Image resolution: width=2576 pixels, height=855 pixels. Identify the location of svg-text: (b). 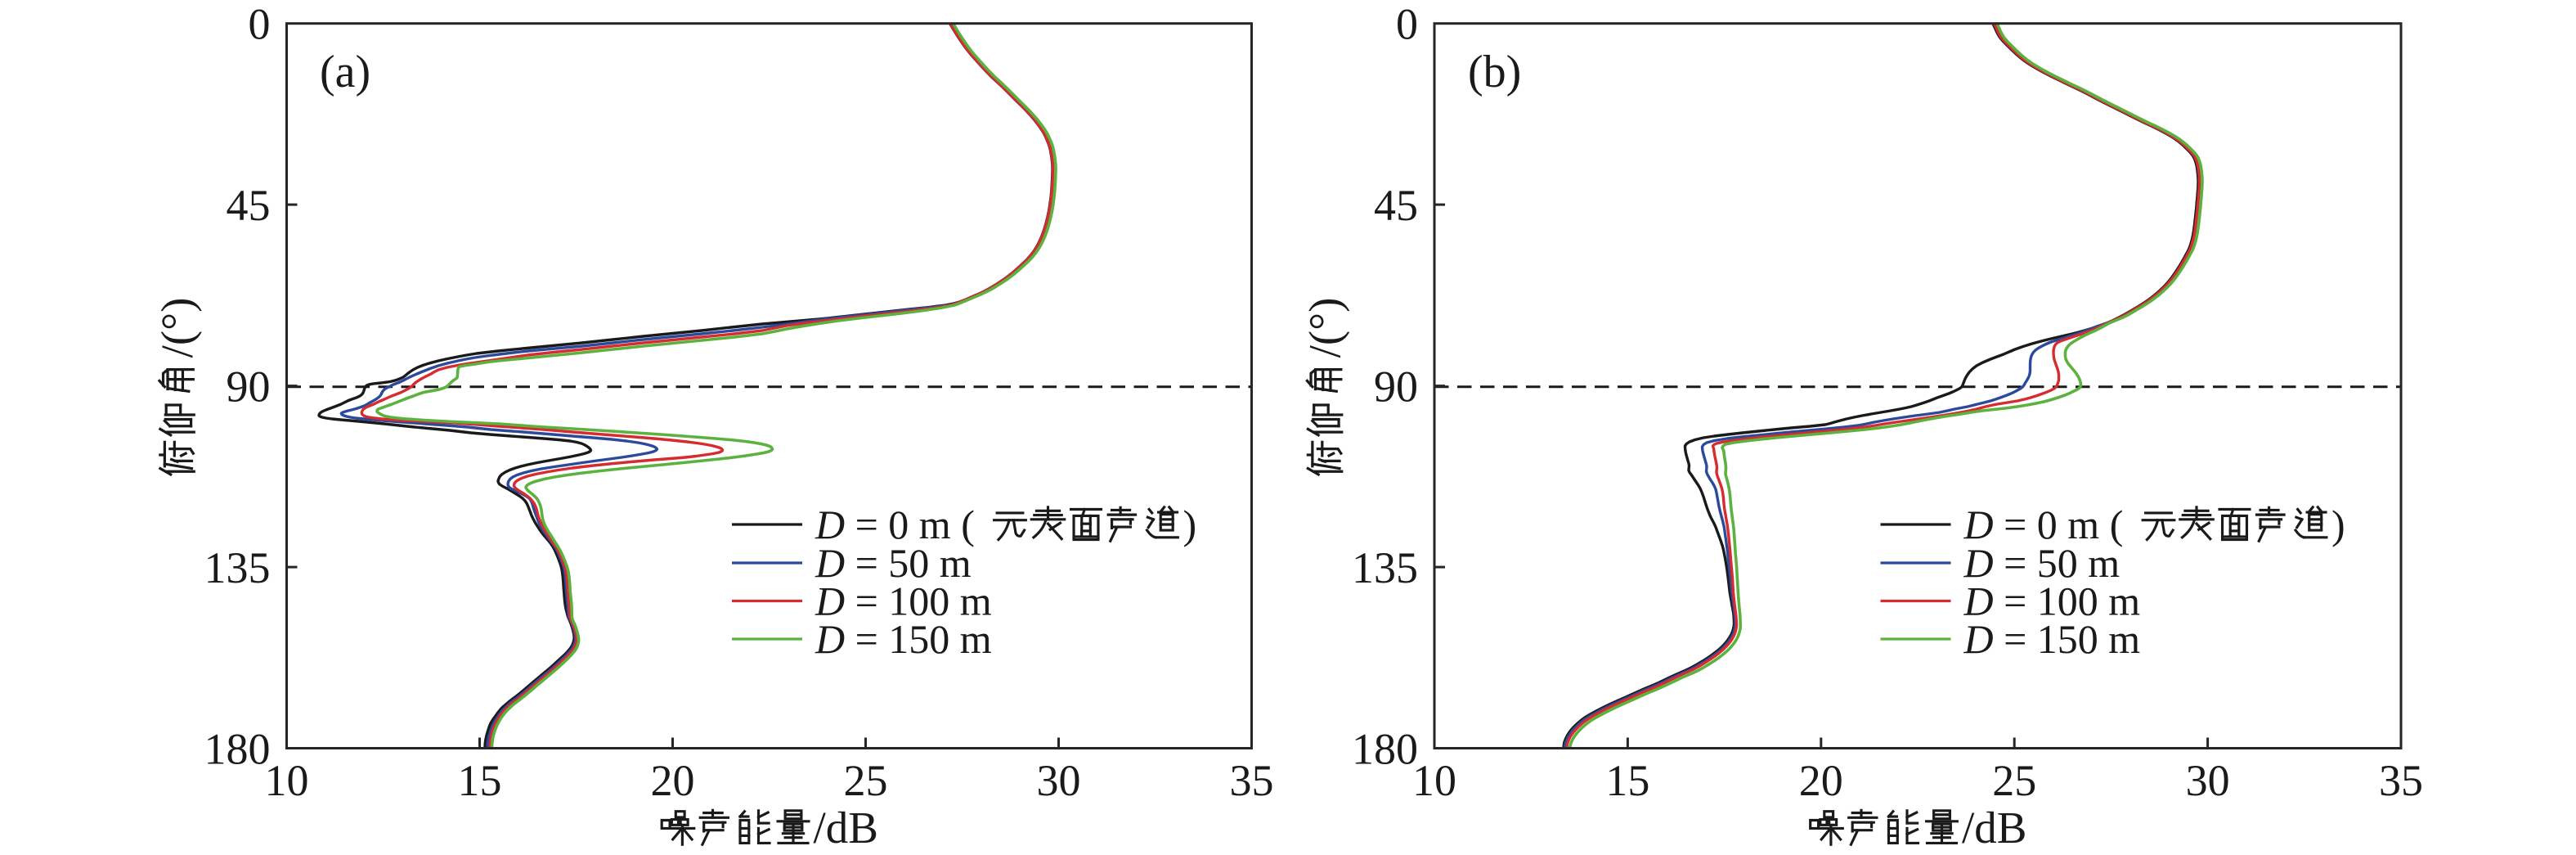
(1494, 72).